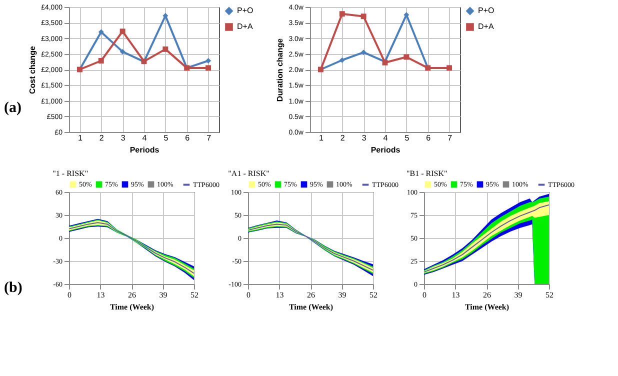 This screenshot has height=376, width=618. Describe the element at coordinates (280, 70) in the screenshot. I see `y-axis-title: Duration change` at that location.